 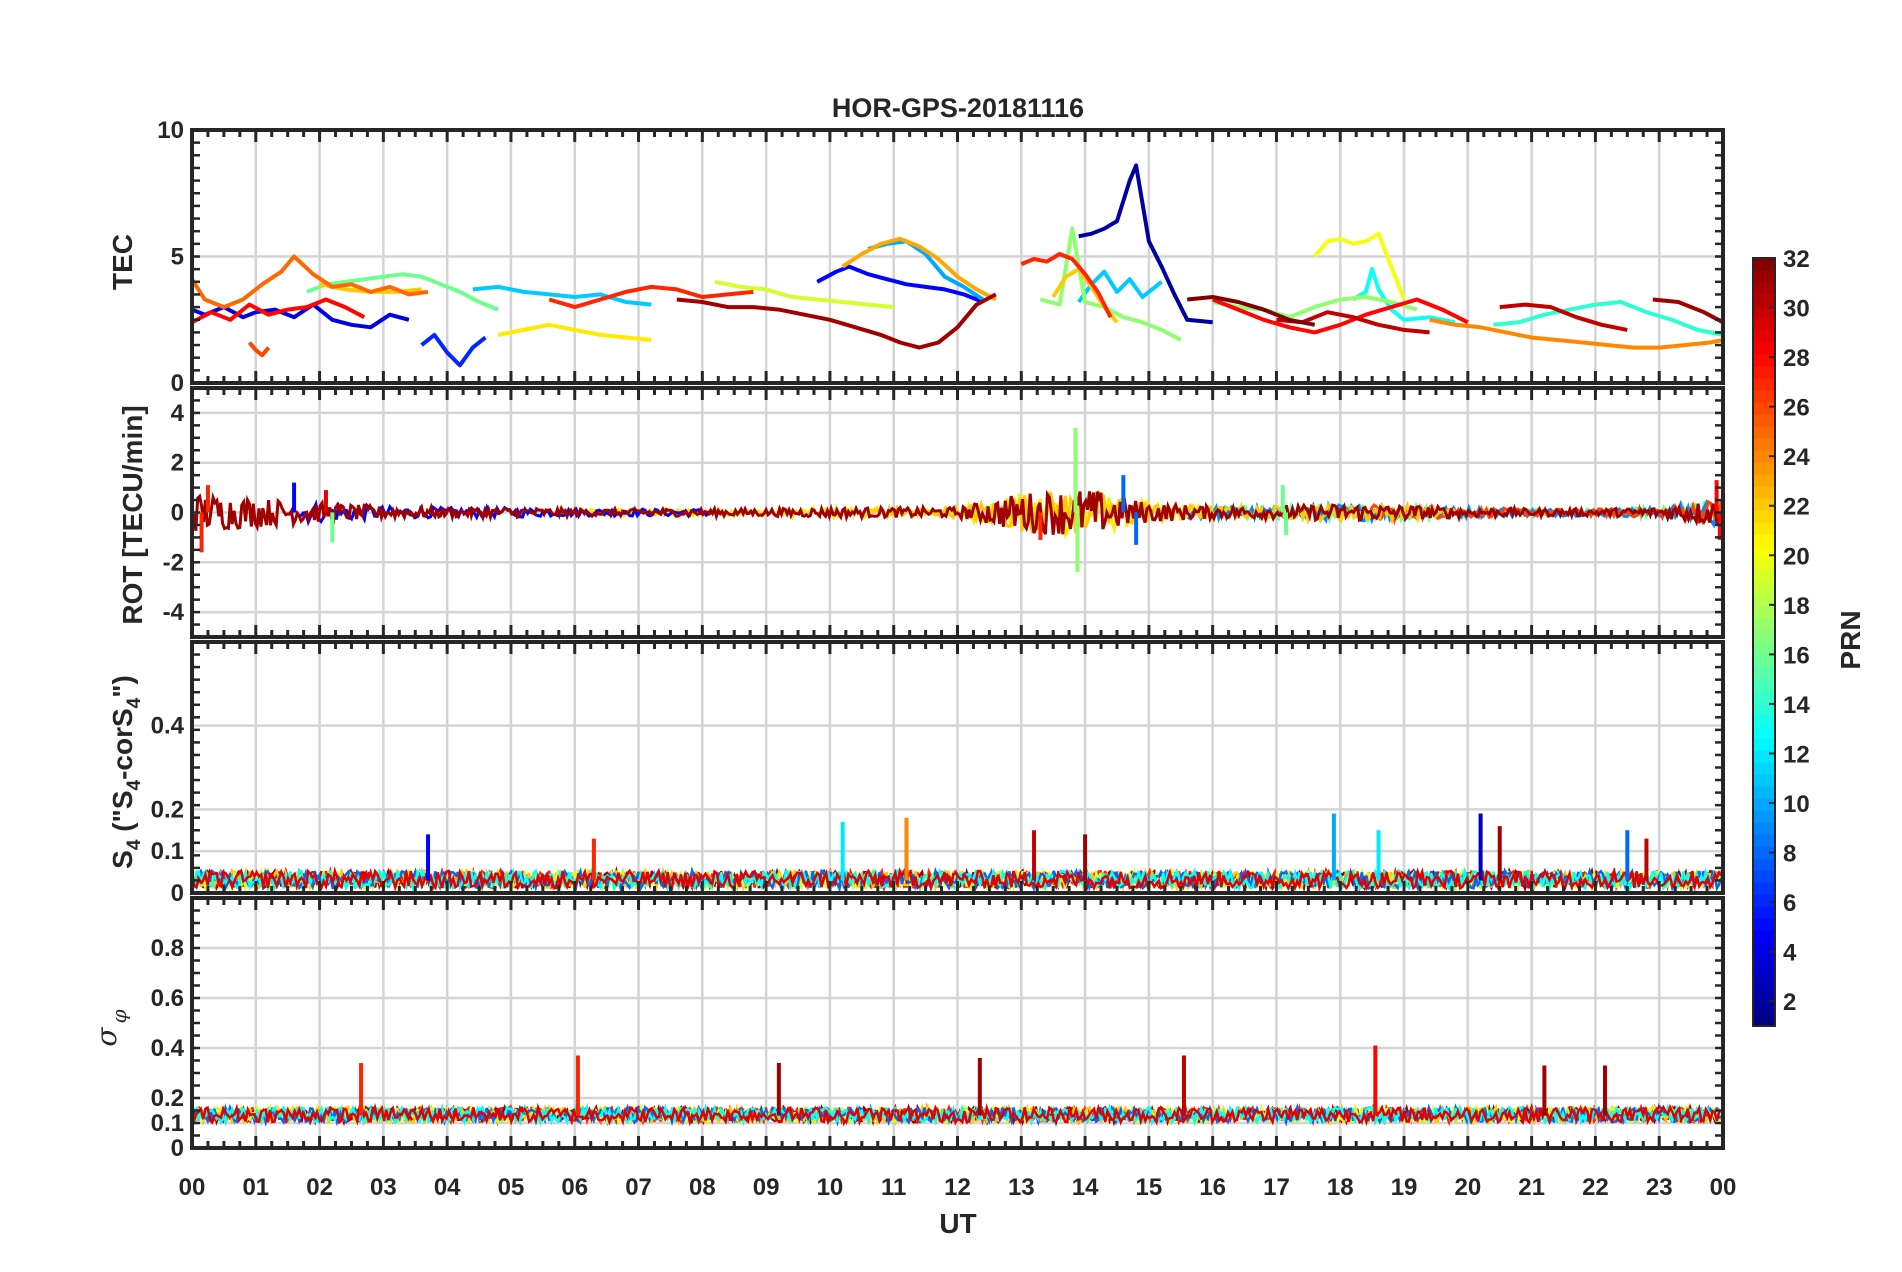 What do you see at coordinates (1850, 639) in the screenshot?
I see `colorbar-label: PRN` at bounding box center [1850, 639].